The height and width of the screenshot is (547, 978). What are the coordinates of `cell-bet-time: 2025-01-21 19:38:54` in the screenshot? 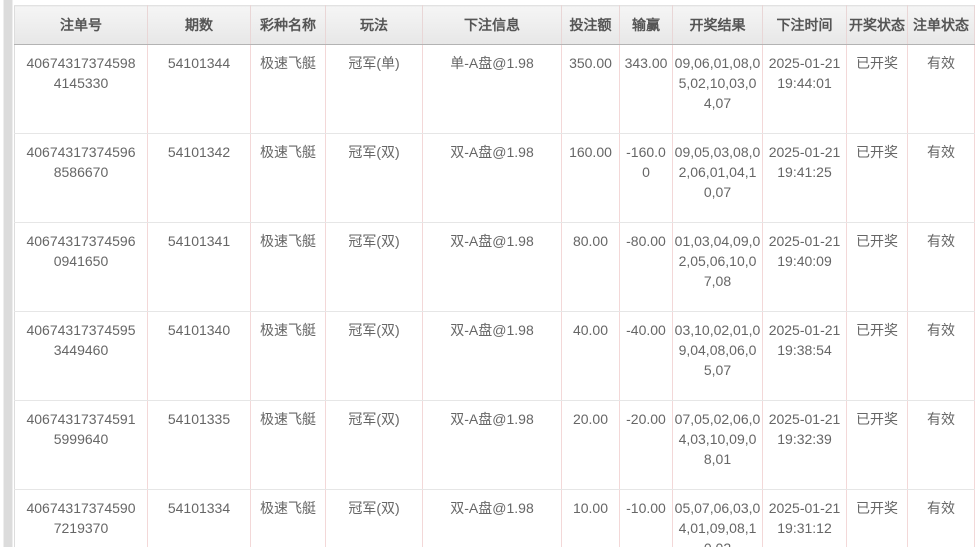 It's located at (804, 356).